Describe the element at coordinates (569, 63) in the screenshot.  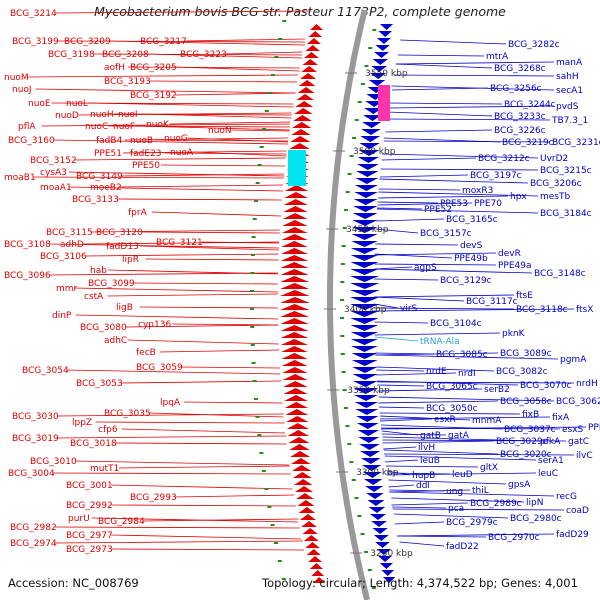
I see `gene-label: manA` at that location.